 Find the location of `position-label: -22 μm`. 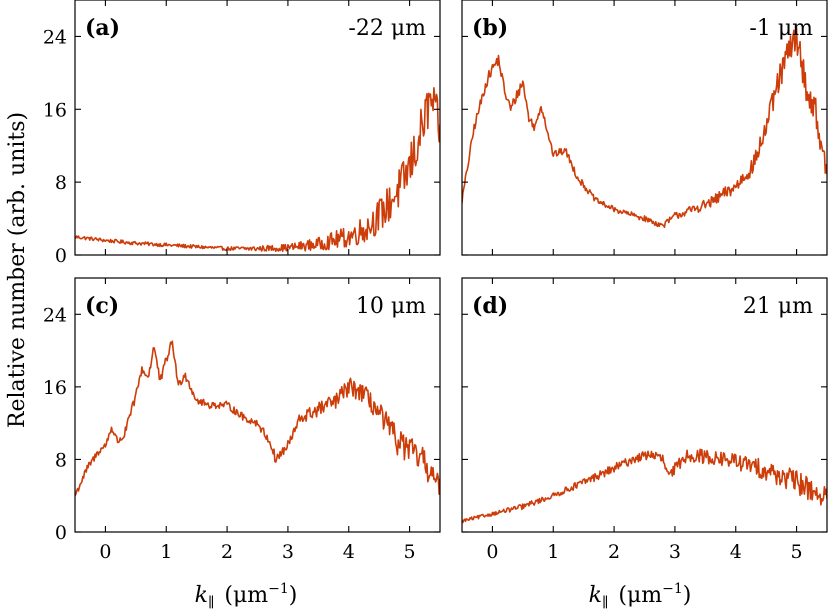

position-label: -22 μm is located at coordinates (387, 28).